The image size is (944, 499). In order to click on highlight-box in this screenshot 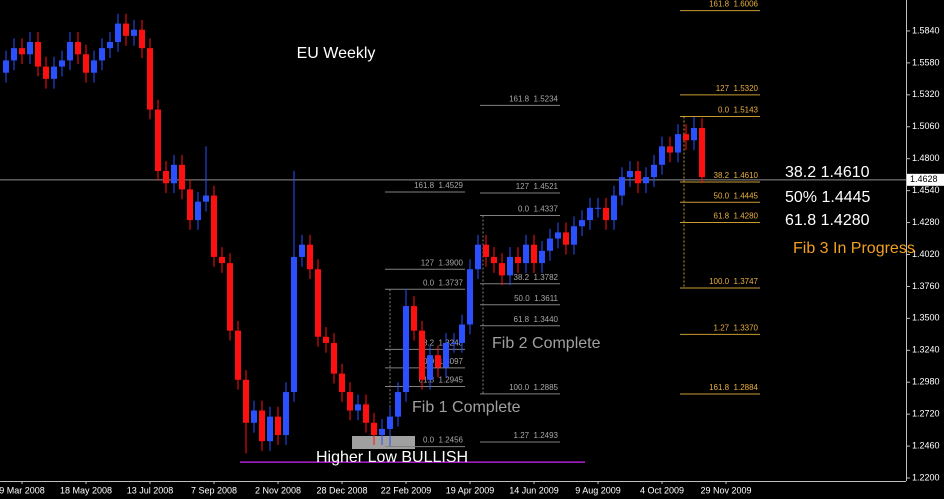, I will do `click(383, 442)`.